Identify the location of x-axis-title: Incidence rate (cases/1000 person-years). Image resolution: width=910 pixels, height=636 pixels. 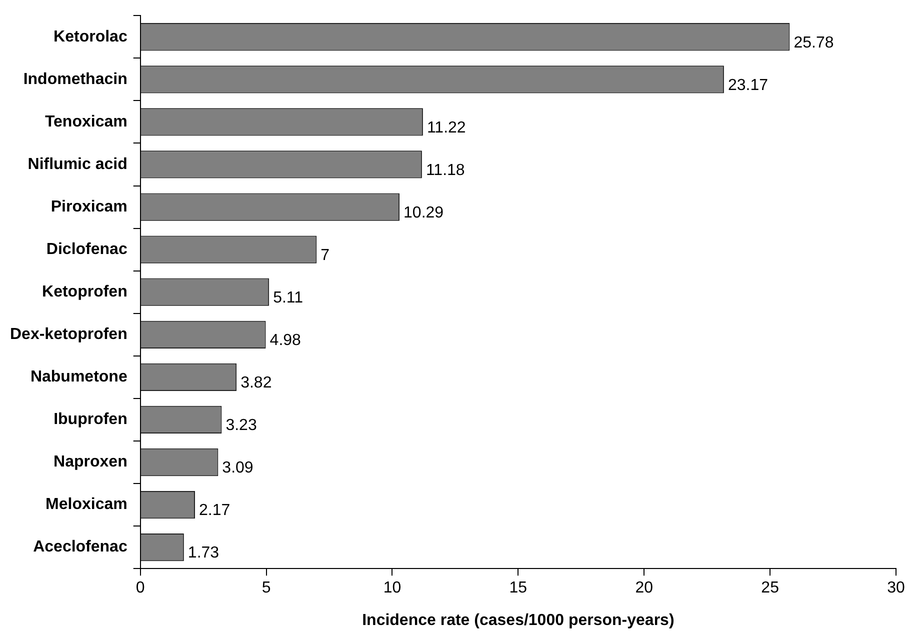
(518, 620).